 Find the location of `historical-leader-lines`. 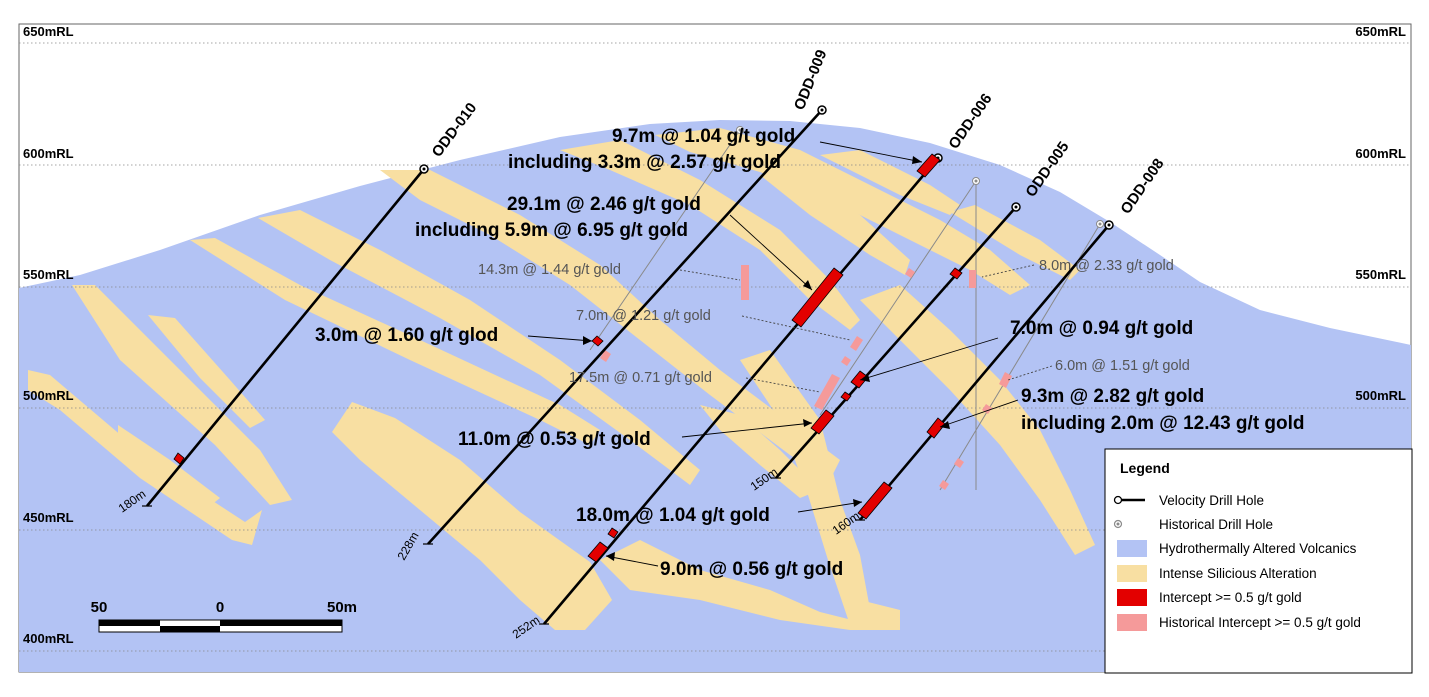

historical-leader-lines is located at coordinates (866, 328).